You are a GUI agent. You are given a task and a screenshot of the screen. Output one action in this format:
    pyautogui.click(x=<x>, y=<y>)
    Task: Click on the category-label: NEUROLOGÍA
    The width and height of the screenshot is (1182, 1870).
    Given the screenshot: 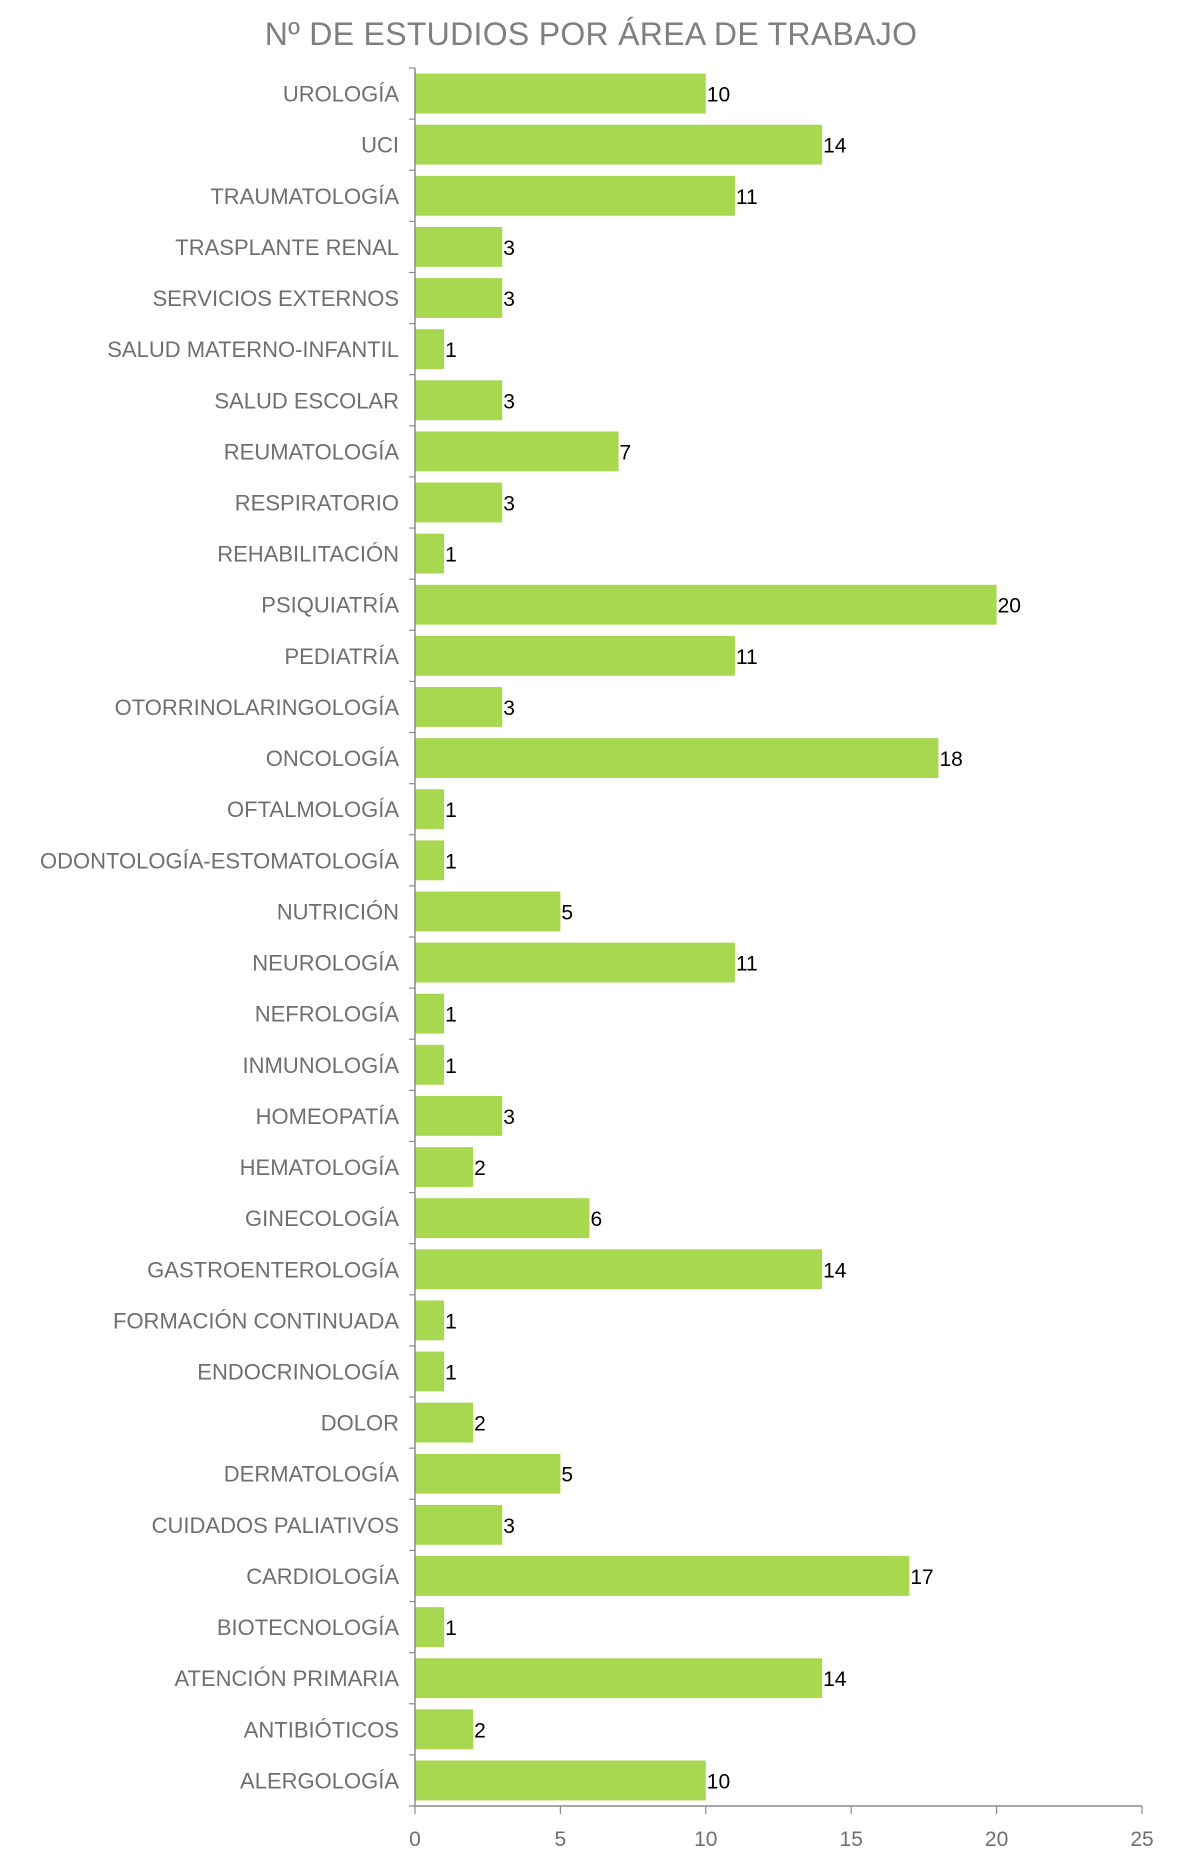 What is the action you would take?
    pyautogui.click(x=325, y=963)
    